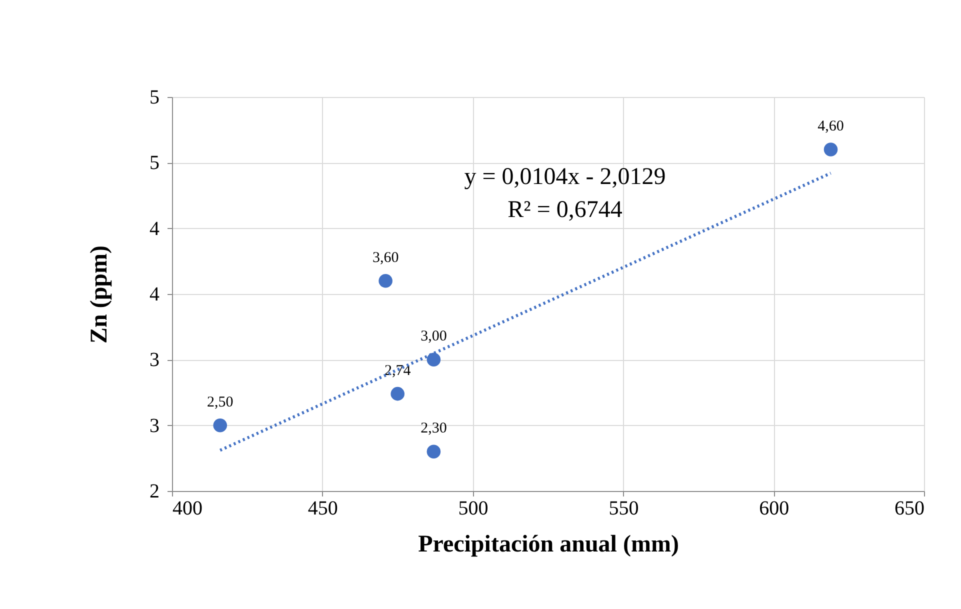 Image resolution: width=961 pixels, height=609 pixels. Describe the element at coordinates (565, 177) in the screenshot. I see `annotation: y = 0,0104x - 2,0129` at that location.